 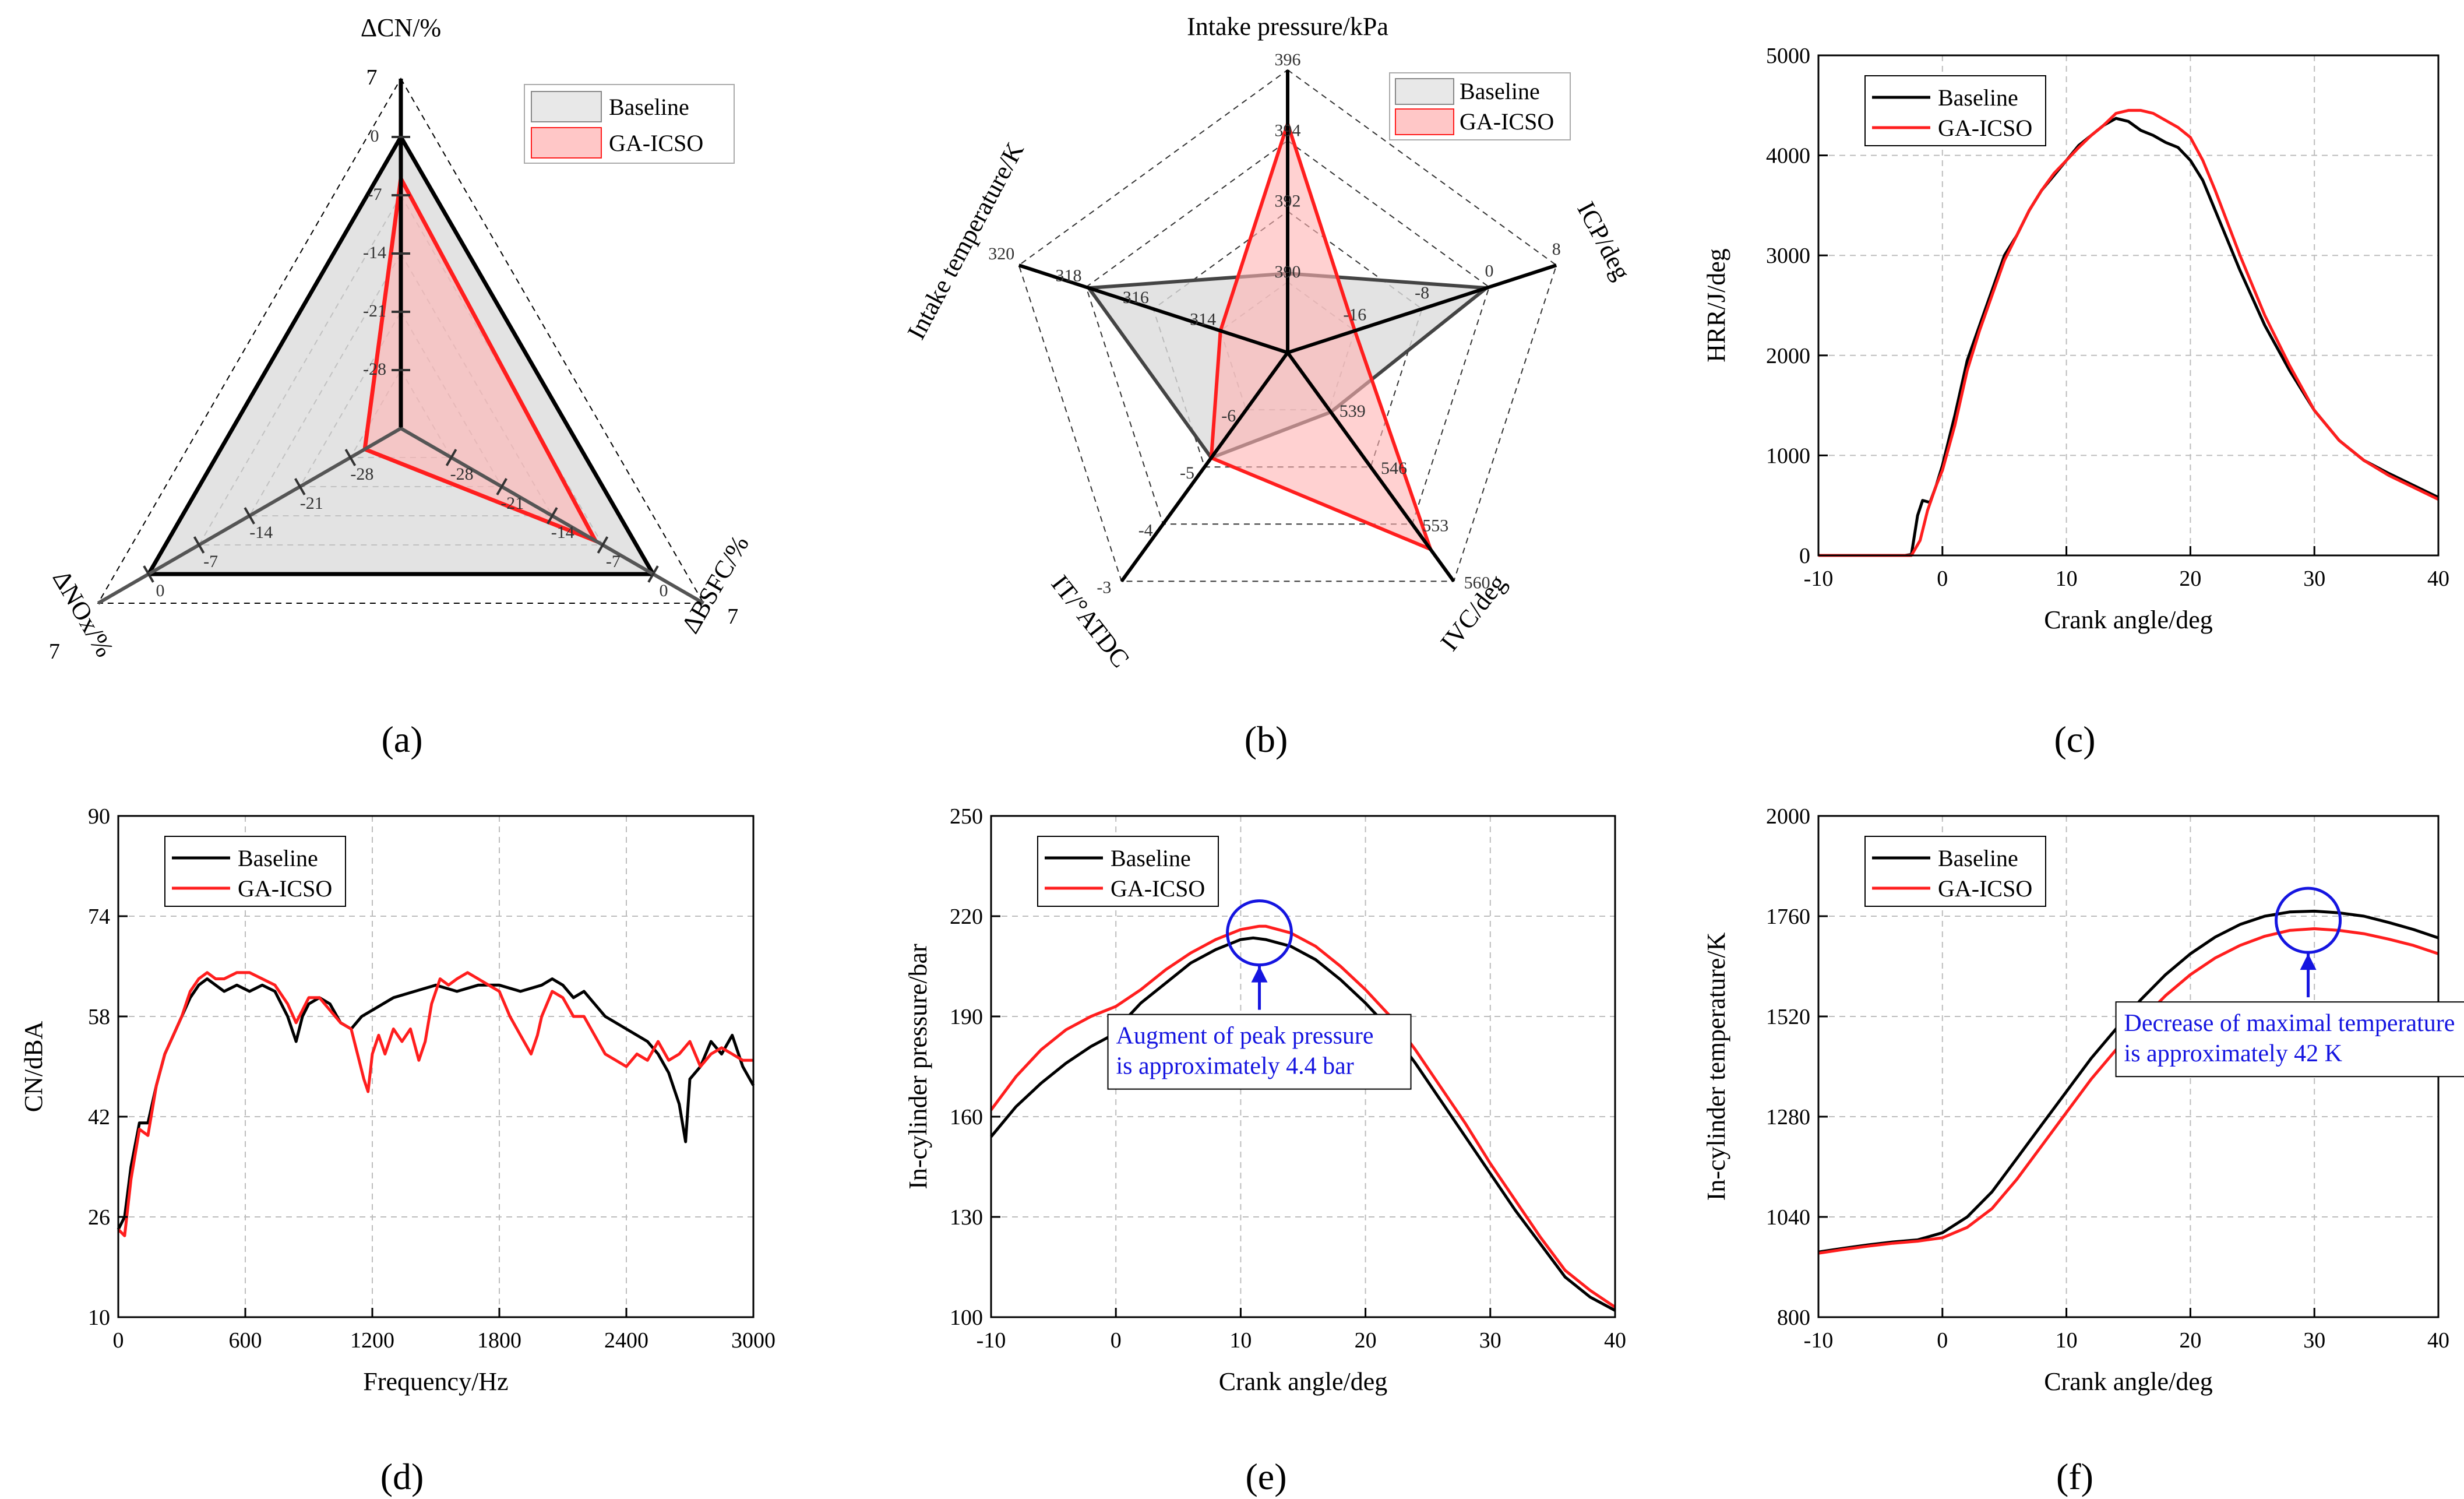 I want to click on panel-label: (a), so click(x=401, y=739).